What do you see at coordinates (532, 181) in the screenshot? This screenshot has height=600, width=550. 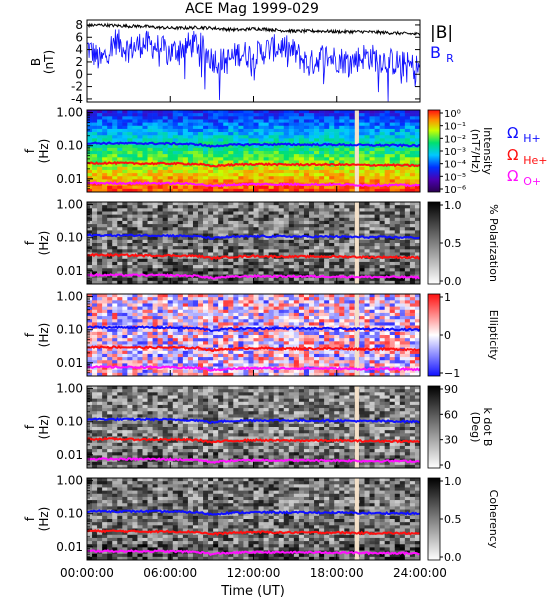 I see `legend-omega-o-sub: O+` at bounding box center [532, 181].